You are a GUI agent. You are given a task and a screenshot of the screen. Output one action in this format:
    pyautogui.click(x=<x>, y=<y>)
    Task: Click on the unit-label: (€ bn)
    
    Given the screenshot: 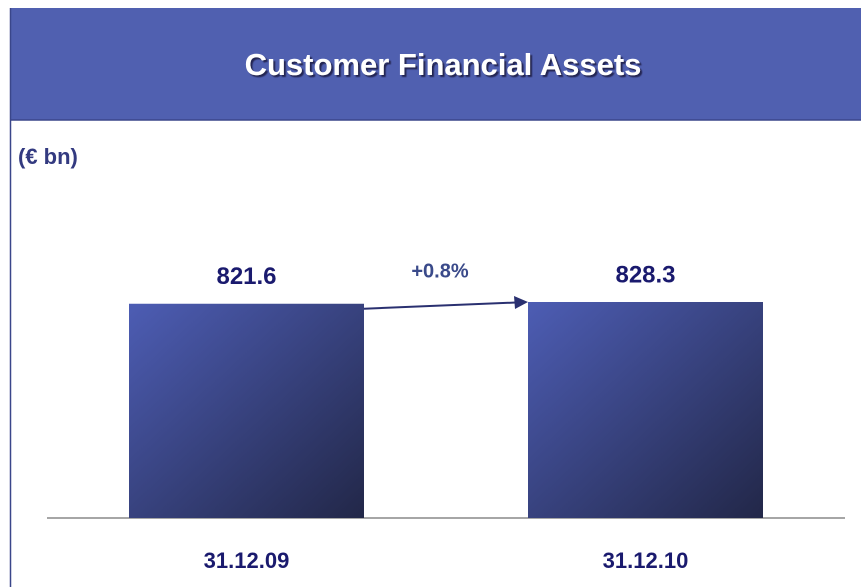 What is the action you would take?
    pyautogui.click(x=48, y=156)
    